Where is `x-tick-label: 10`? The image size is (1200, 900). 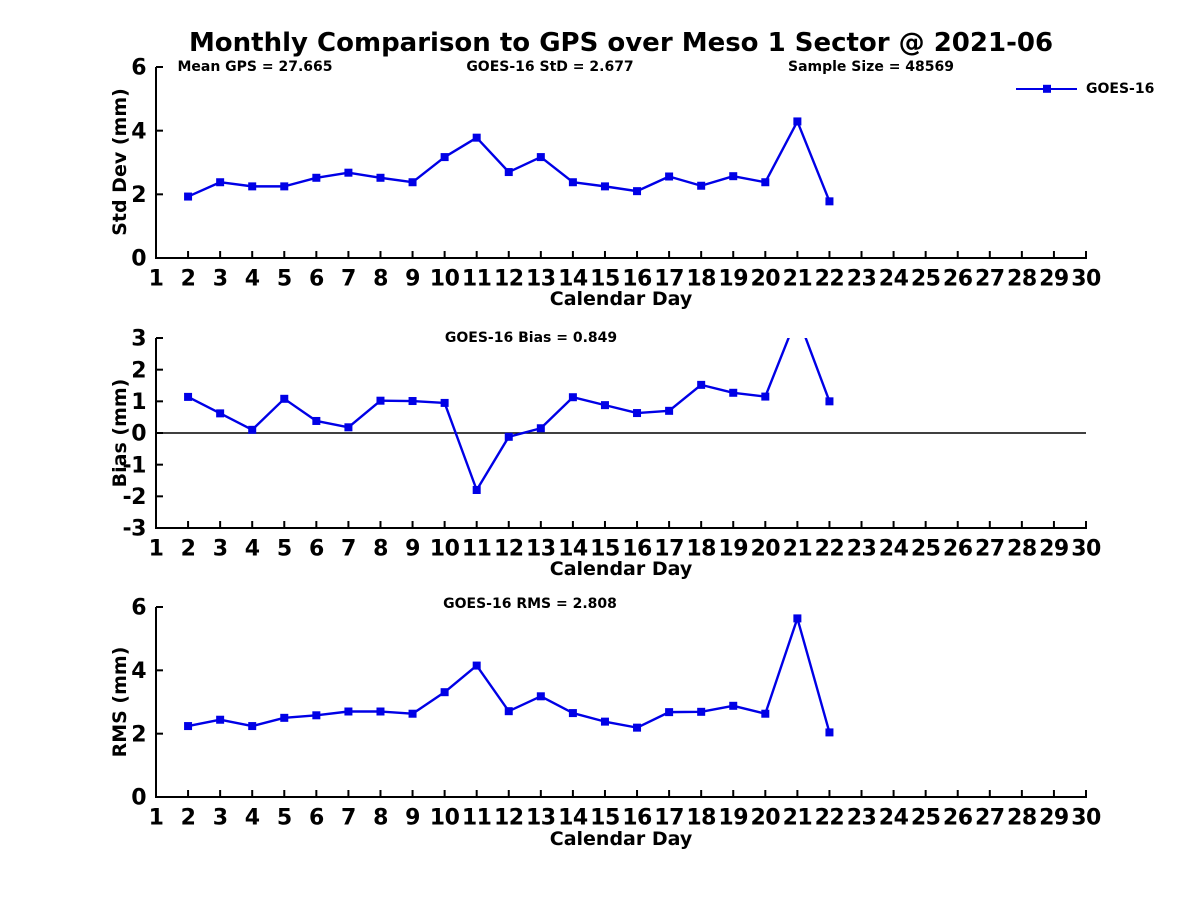 x-tick-label: 10 is located at coordinates (445, 818).